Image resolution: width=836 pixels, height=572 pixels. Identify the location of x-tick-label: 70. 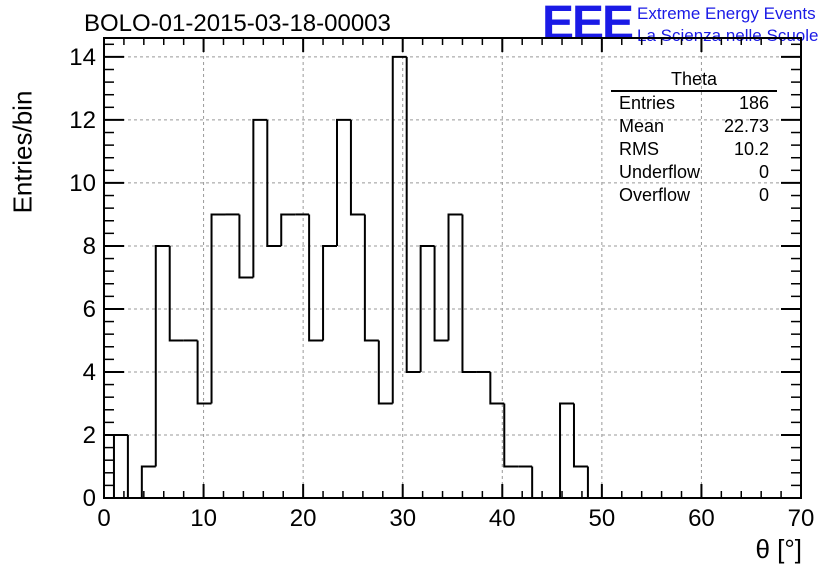
(801, 518).